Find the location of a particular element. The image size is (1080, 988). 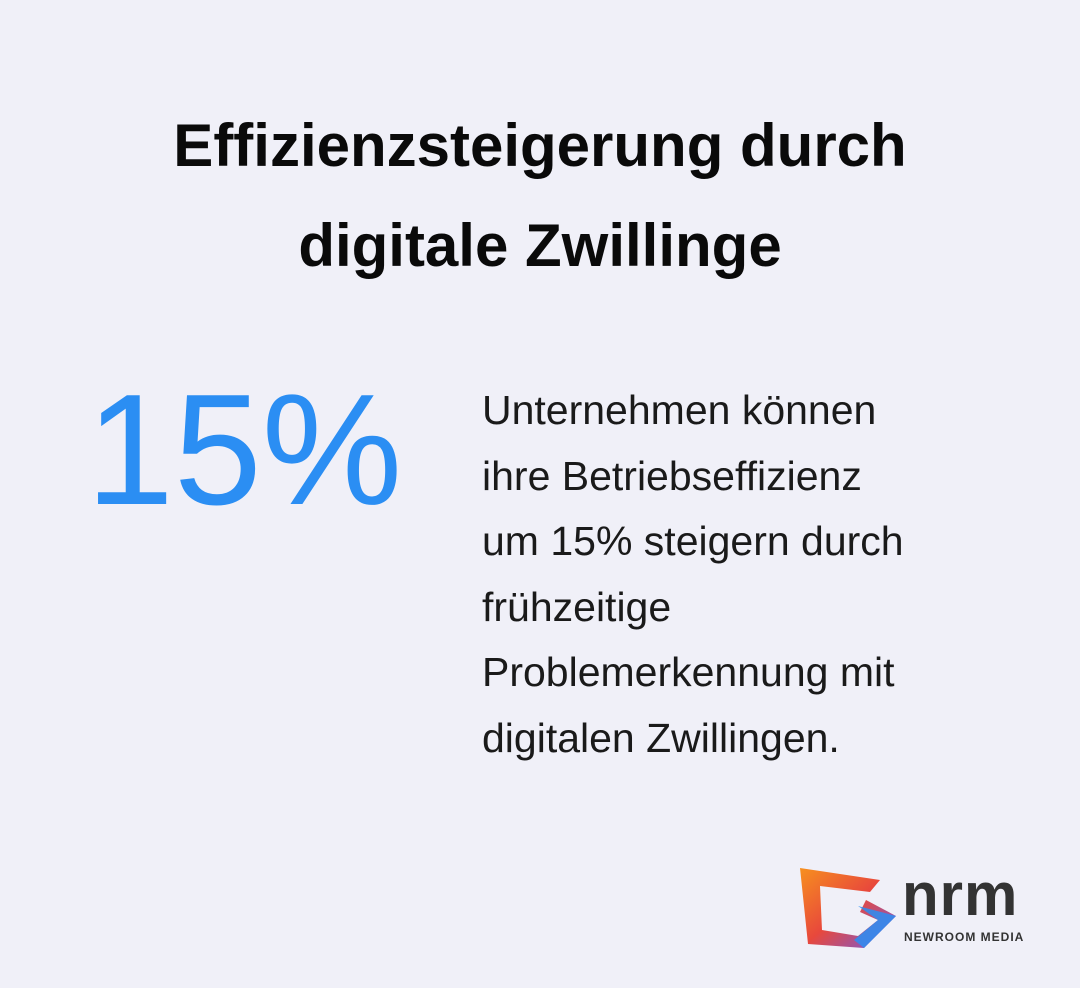

title-line: Effizienzsteigerung durch is located at coordinates (540, 145).